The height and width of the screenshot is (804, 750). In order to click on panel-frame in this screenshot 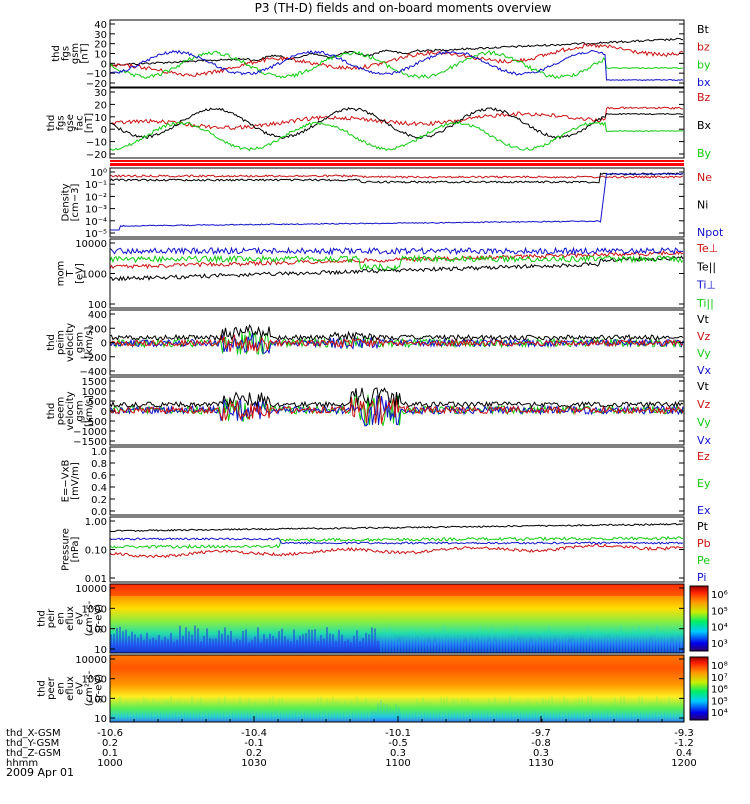, I will do `click(397, 618)`.